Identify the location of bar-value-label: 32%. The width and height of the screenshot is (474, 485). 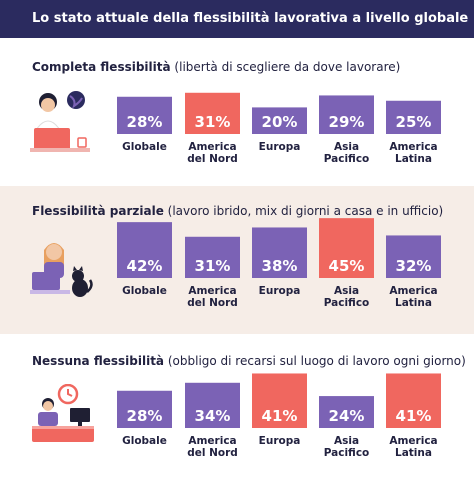
(414, 266).